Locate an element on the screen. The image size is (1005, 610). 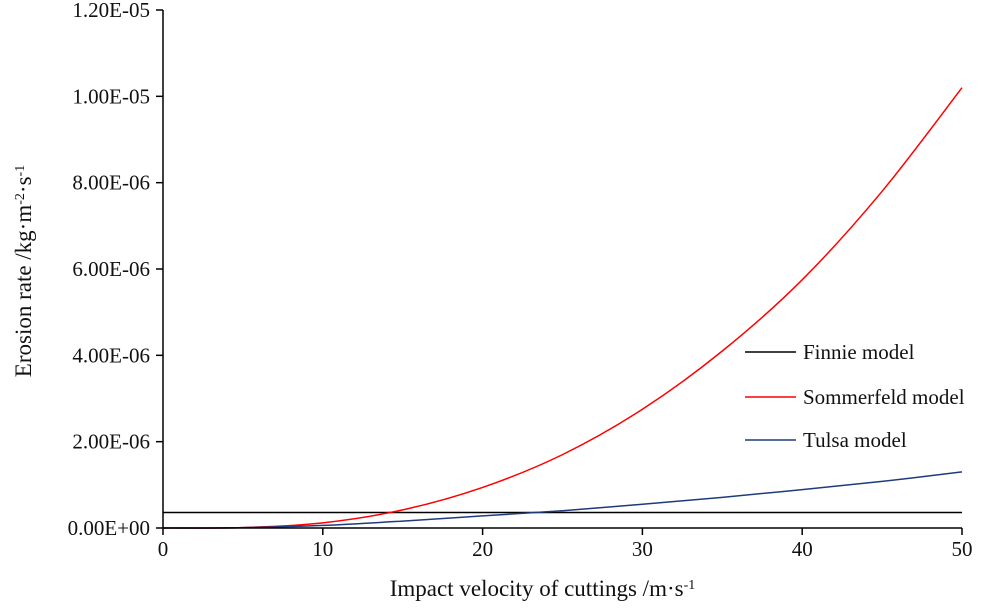
series-line-tulsa-model is located at coordinates (562, 500).